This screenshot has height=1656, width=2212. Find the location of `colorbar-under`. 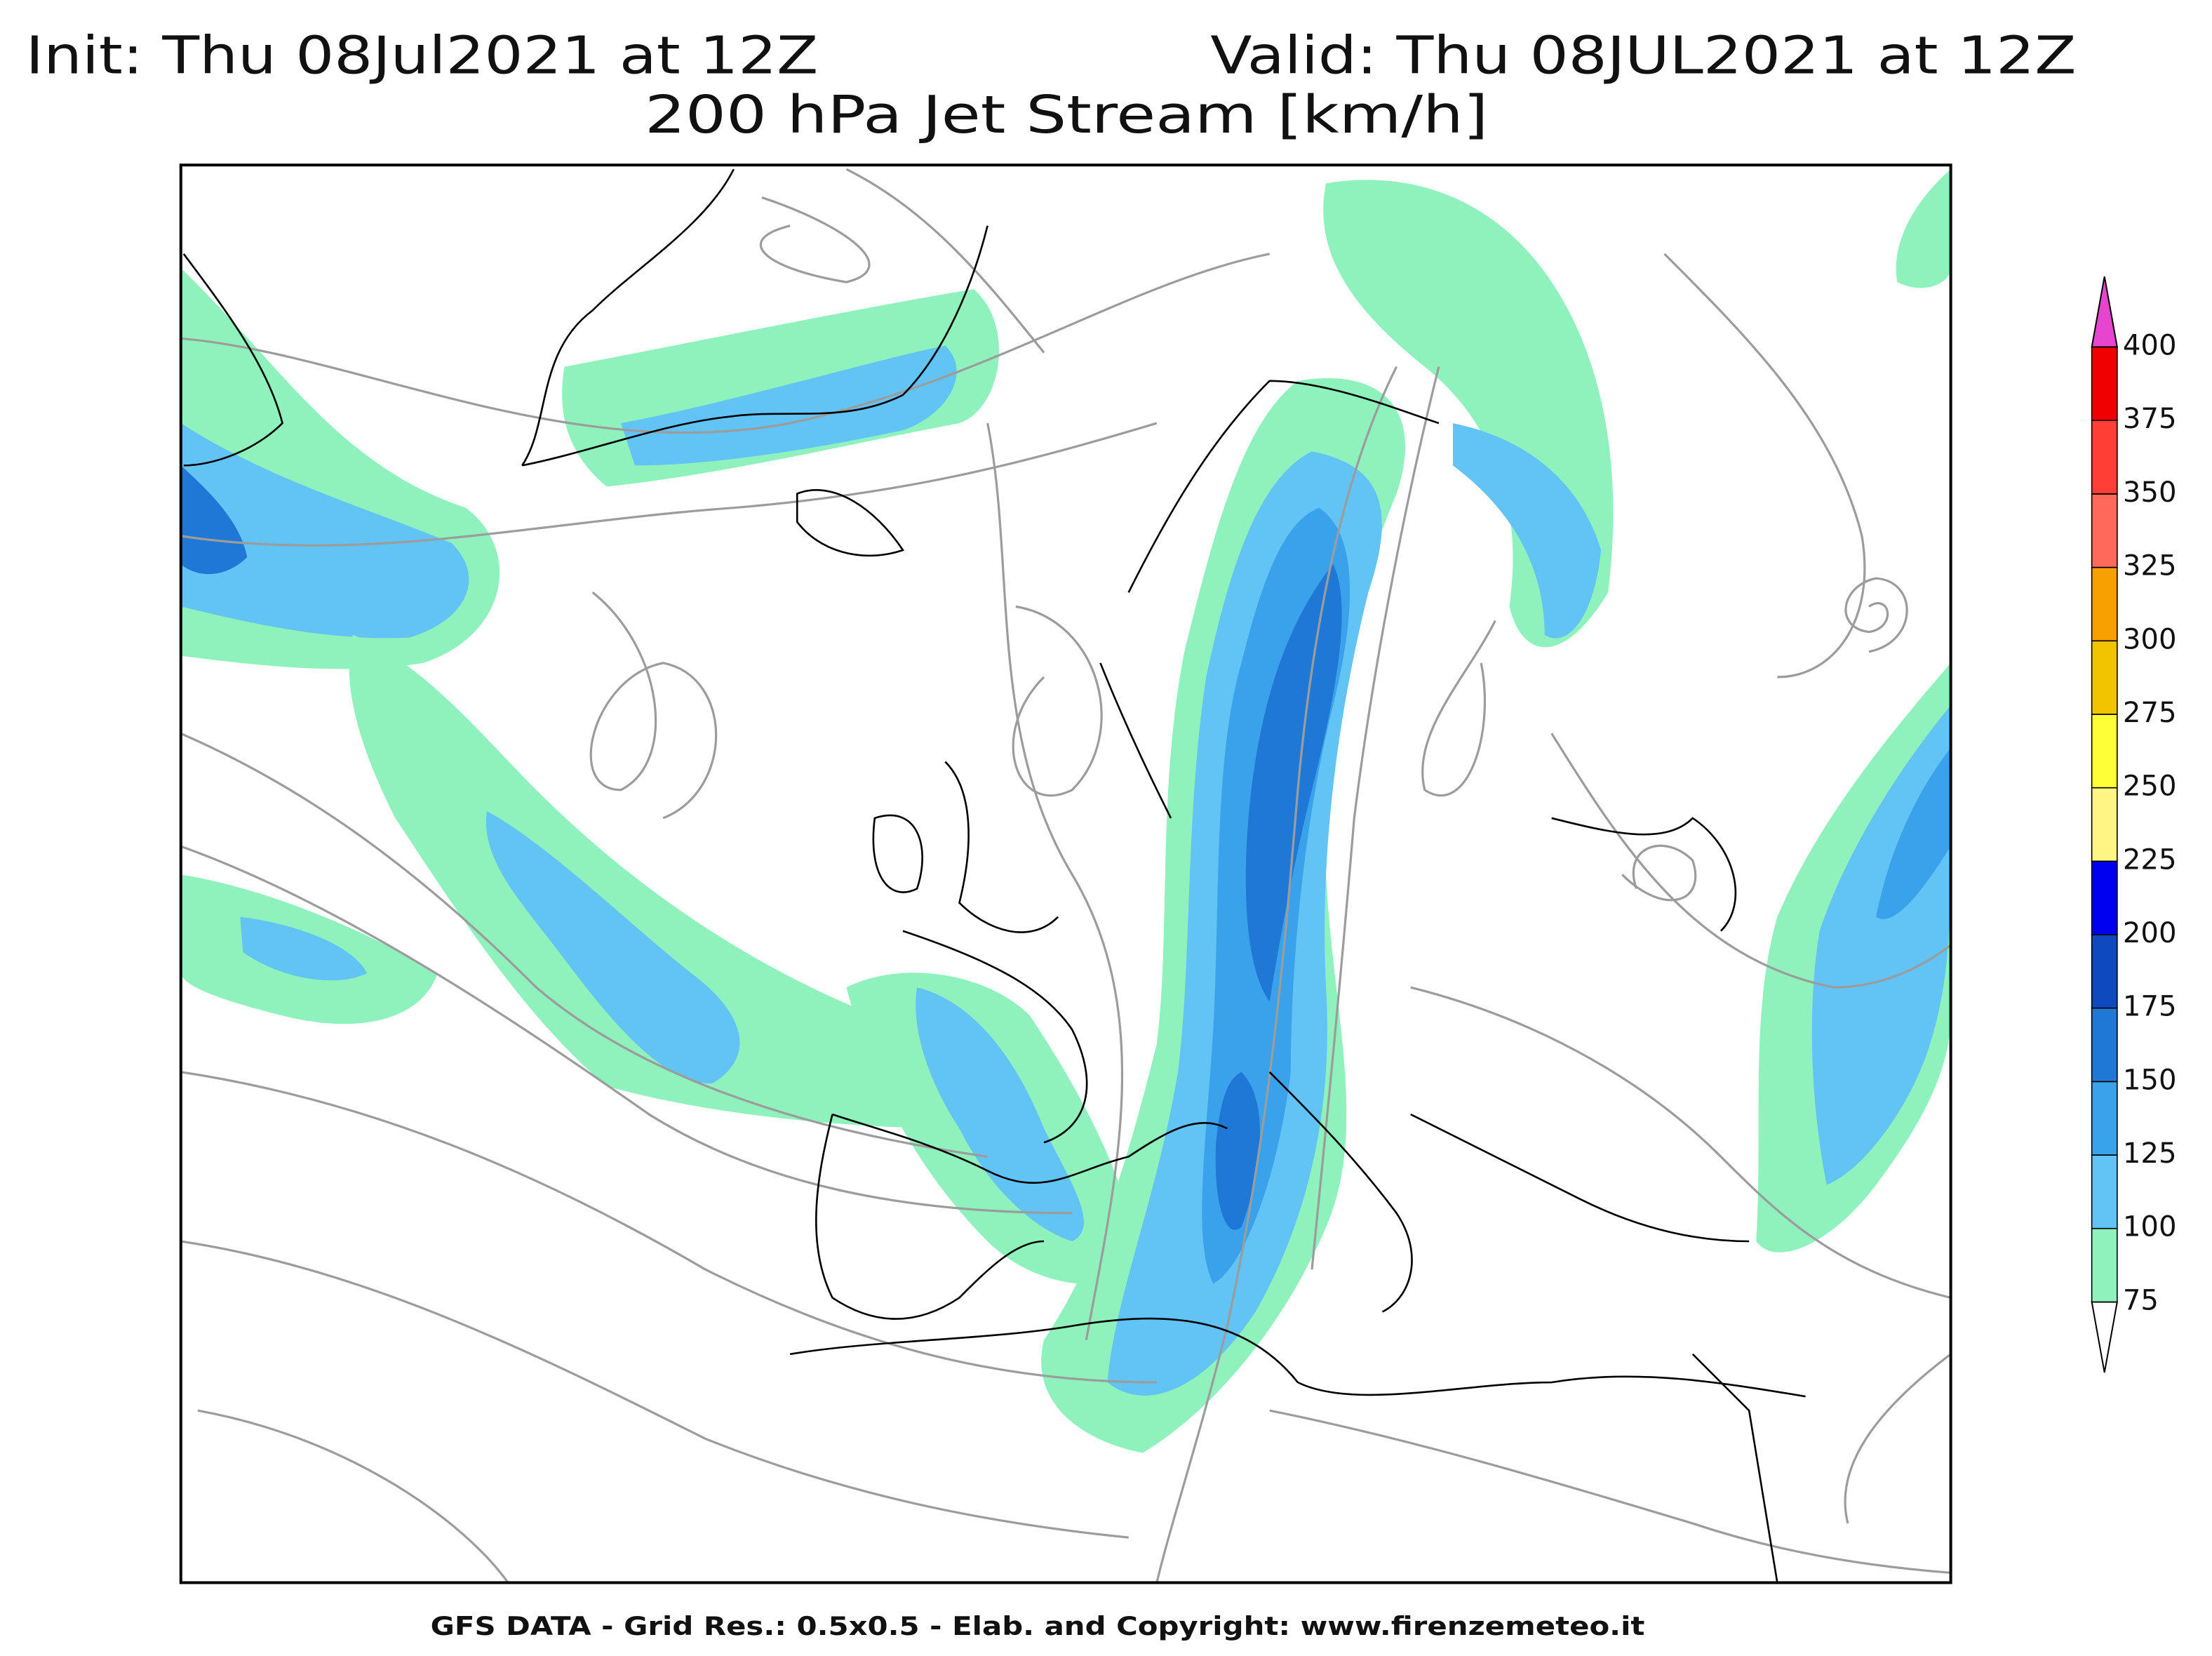

colorbar-under is located at coordinates (2105, 1337).